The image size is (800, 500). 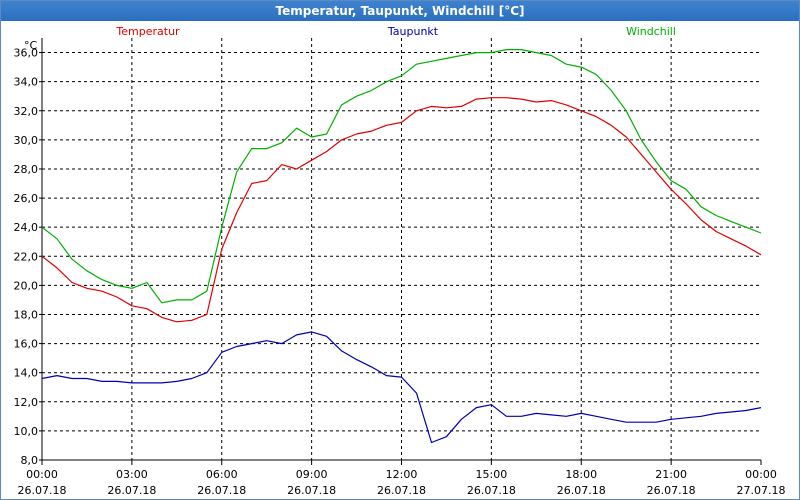 What do you see at coordinates (761, 490) in the screenshot?
I see `x-tick-date: 27.07.18` at bounding box center [761, 490].